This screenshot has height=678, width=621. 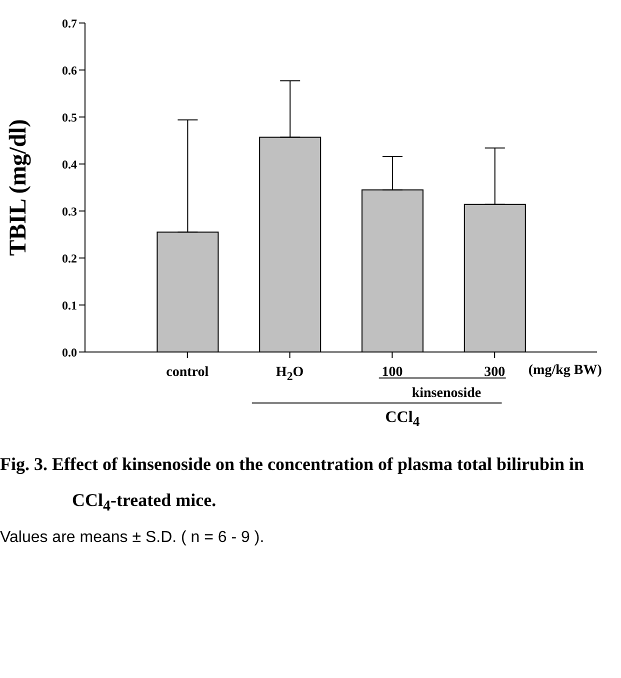 I want to click on y-tick-label: 0.2, so click(x=69, y=258).